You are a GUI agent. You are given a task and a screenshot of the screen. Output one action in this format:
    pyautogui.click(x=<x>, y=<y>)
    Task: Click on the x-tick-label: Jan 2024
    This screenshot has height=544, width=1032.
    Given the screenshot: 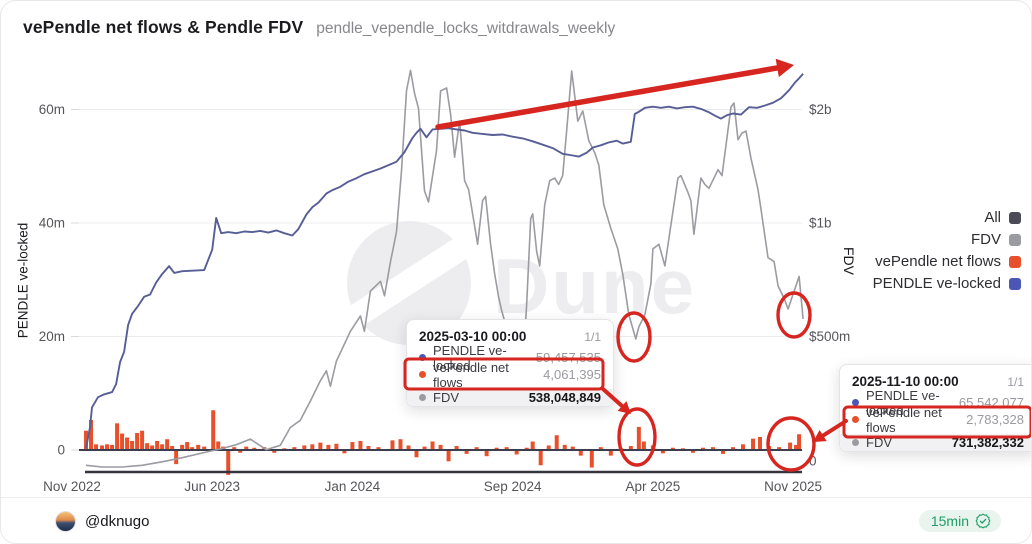 What is the action you would take?
    pyautogui.click(x=353, y=486)
    